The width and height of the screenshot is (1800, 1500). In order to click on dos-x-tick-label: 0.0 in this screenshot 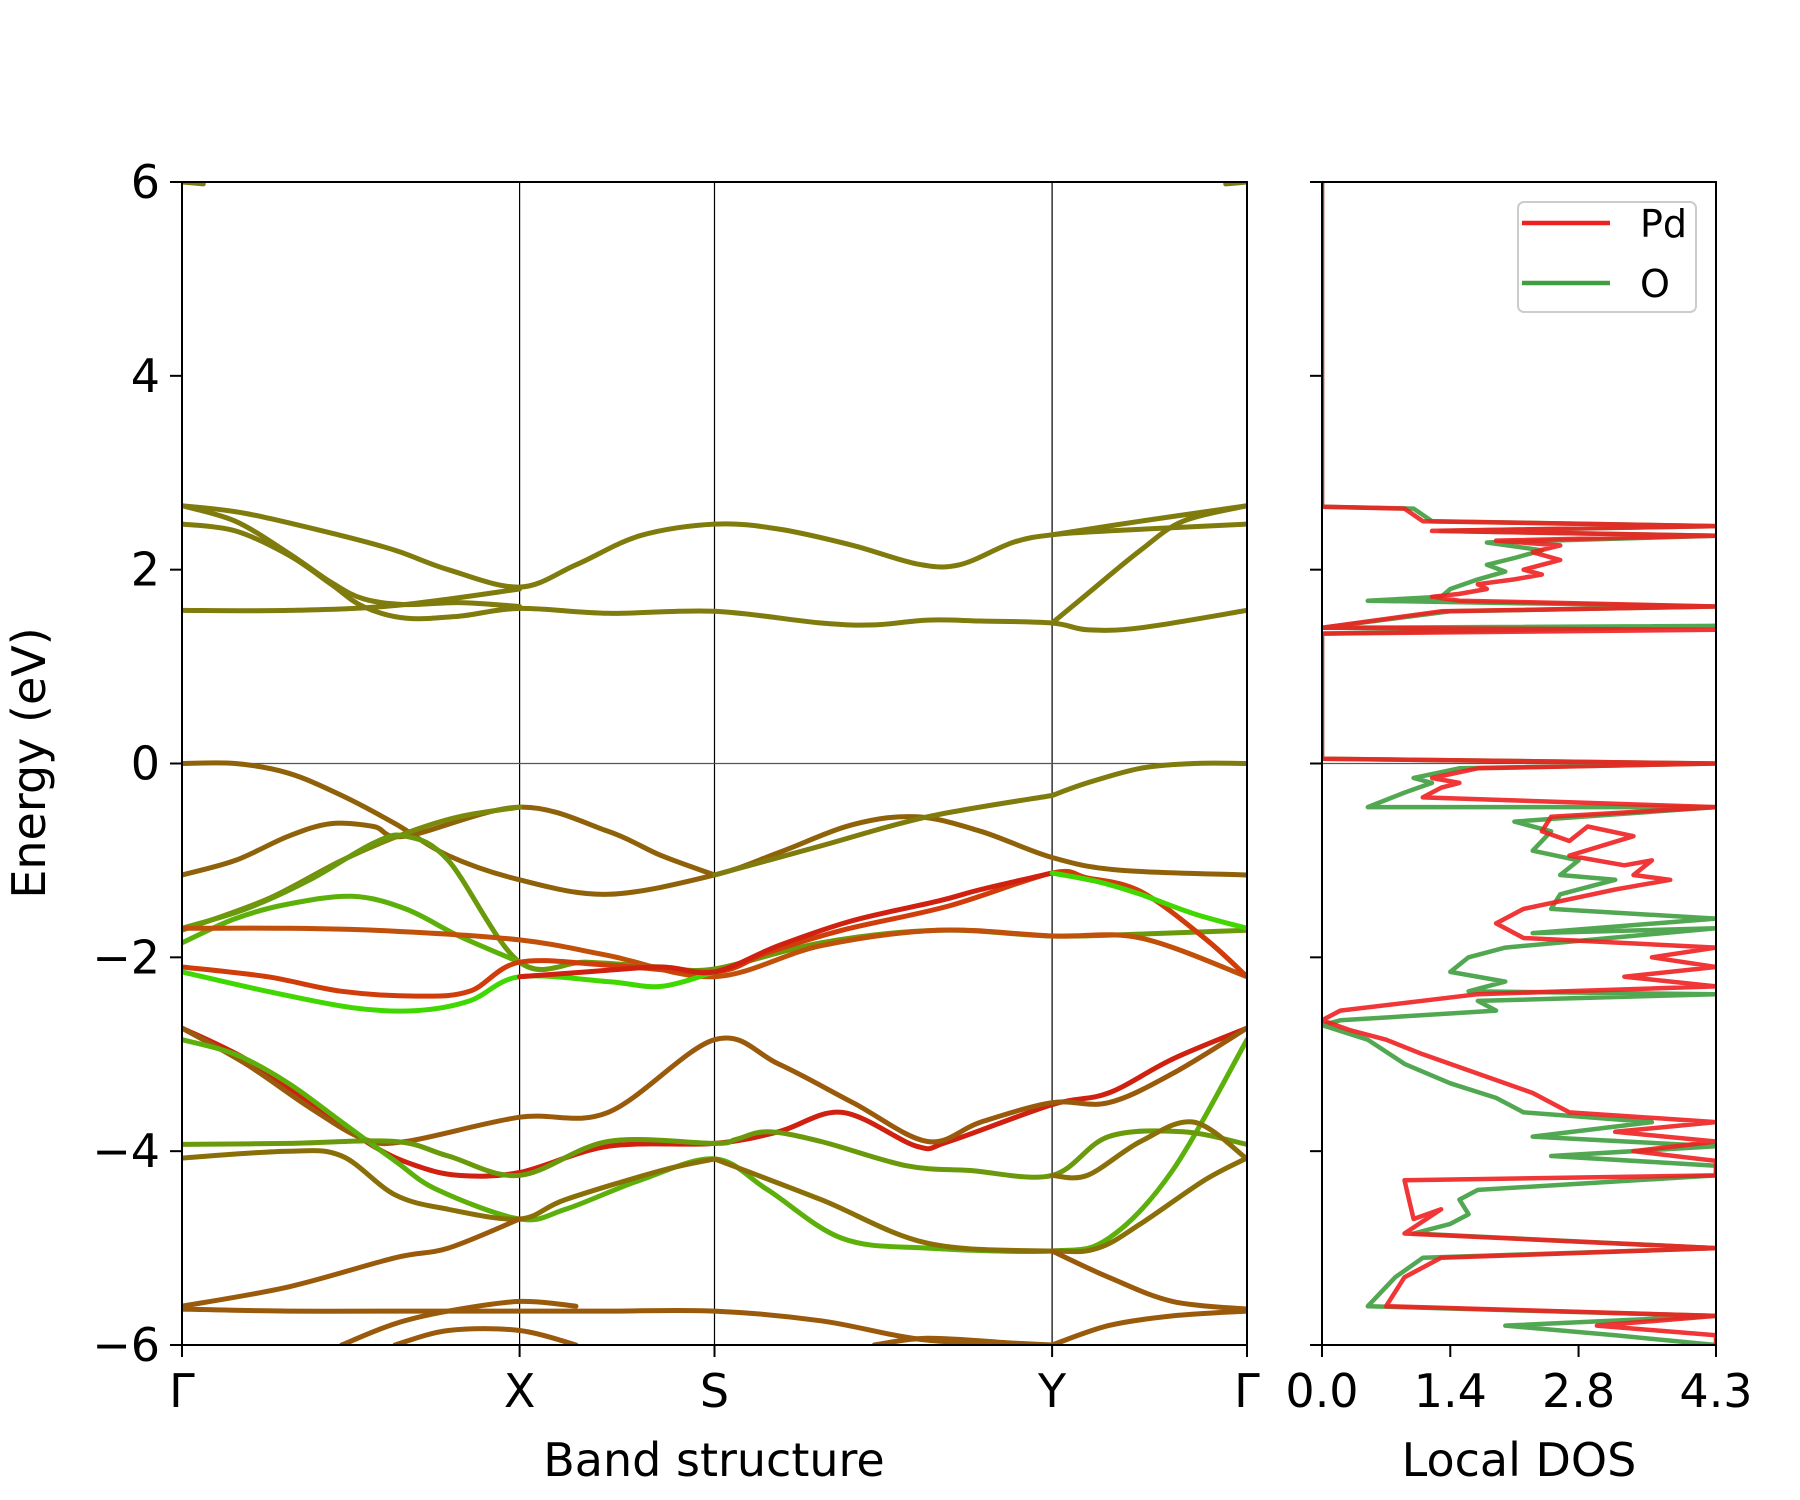, I will do `click(1321, 1391)`.